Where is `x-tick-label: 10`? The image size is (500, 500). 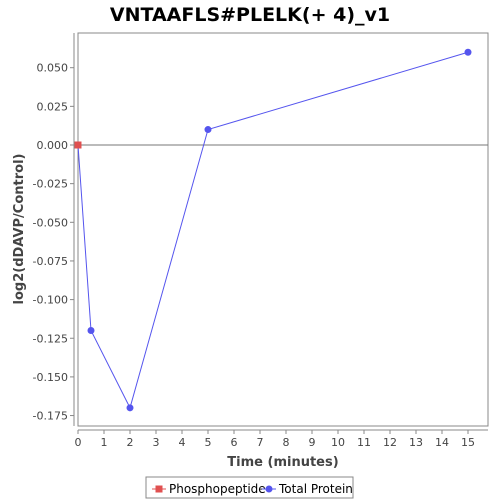 x-tick-label: 10 is located at coordinates (338, 442).